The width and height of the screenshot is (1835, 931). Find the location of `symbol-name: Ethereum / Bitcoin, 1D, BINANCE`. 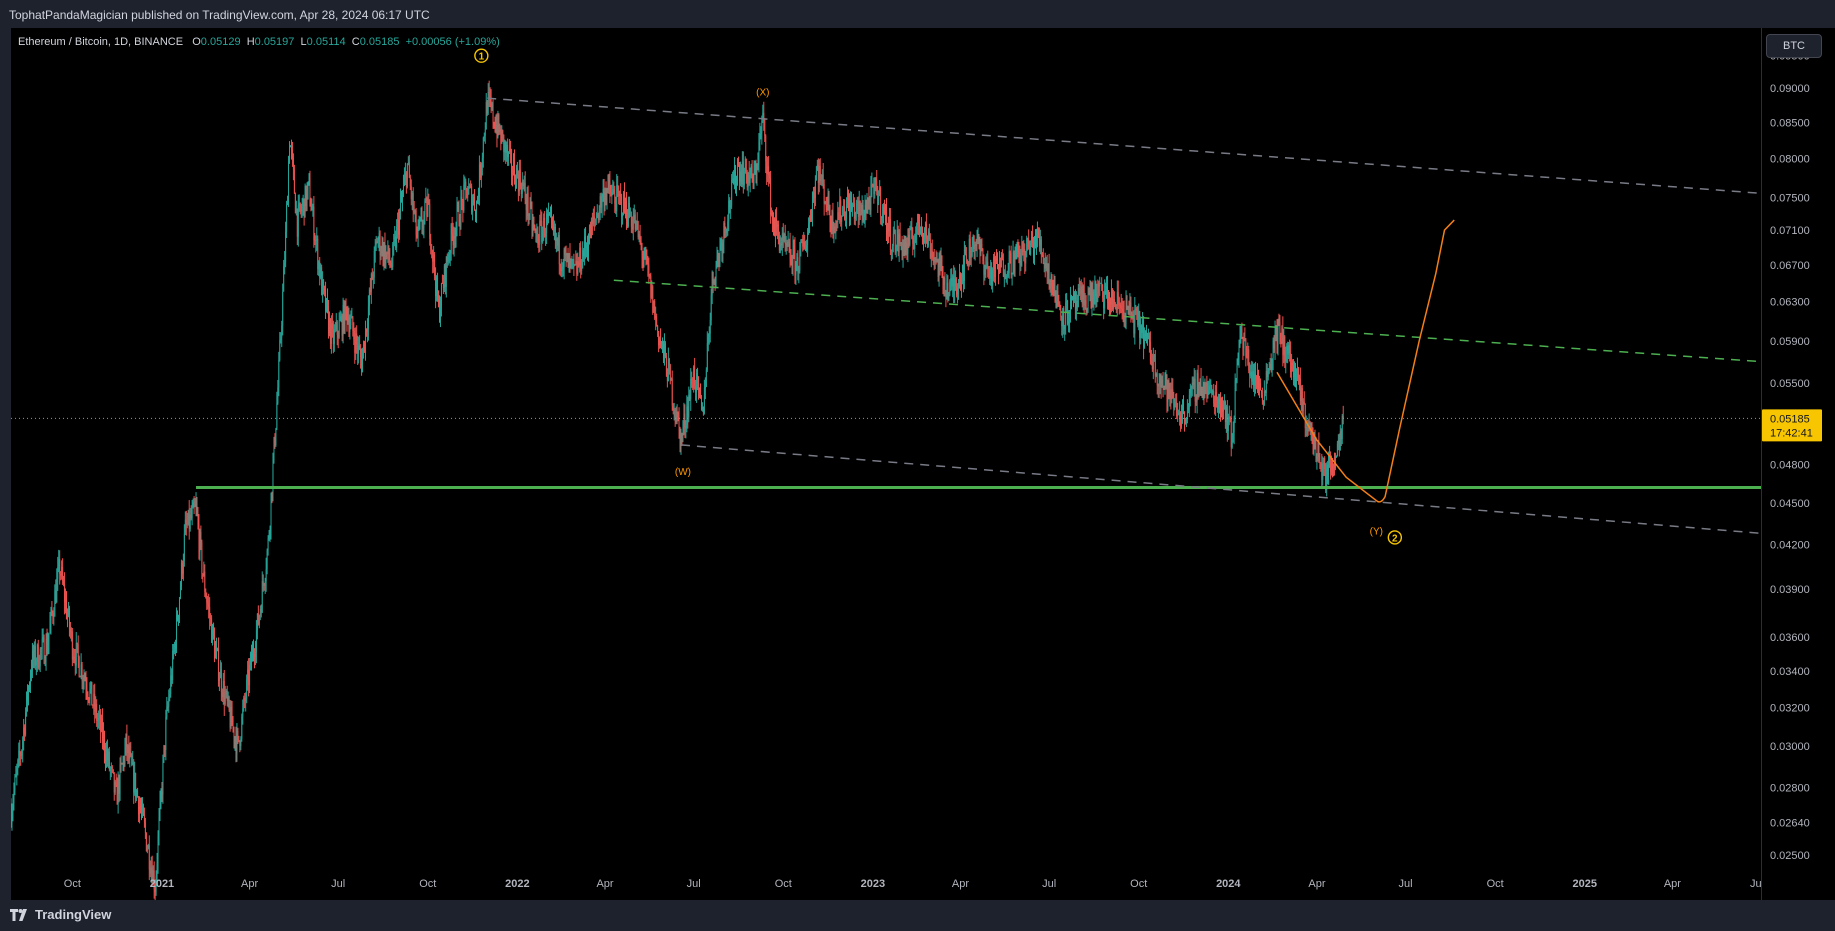

symbol-name: Ethereum / Bitcoin, 1D, BINANCE is located at coordinates (101, 42).